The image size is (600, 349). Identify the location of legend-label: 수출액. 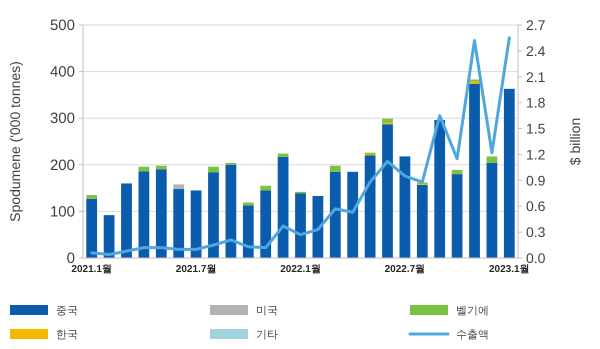
(472, 335).